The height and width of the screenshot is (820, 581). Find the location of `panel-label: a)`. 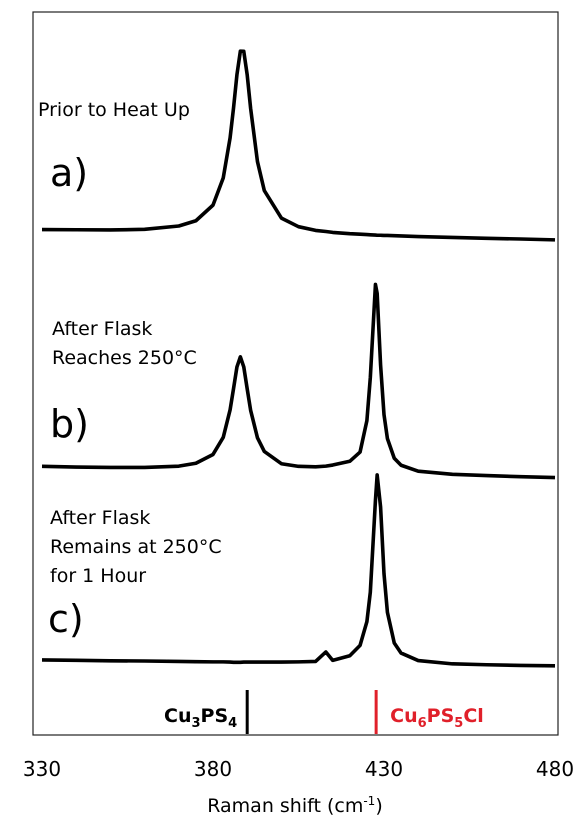

panel-label: a) is located at coordinates (69, 173).